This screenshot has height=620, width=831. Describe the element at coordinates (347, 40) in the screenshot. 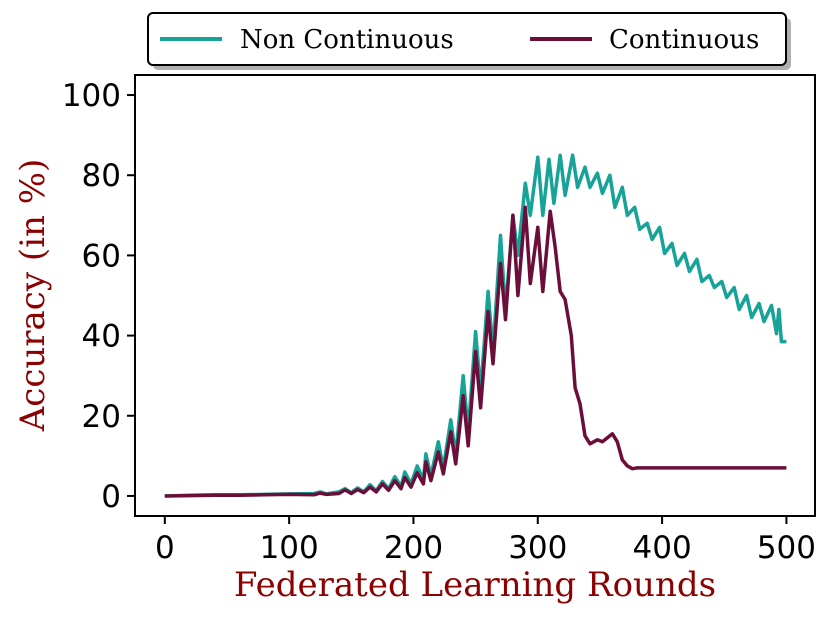

I see `legend-label-non-continuous: Non Continuous` at that location.